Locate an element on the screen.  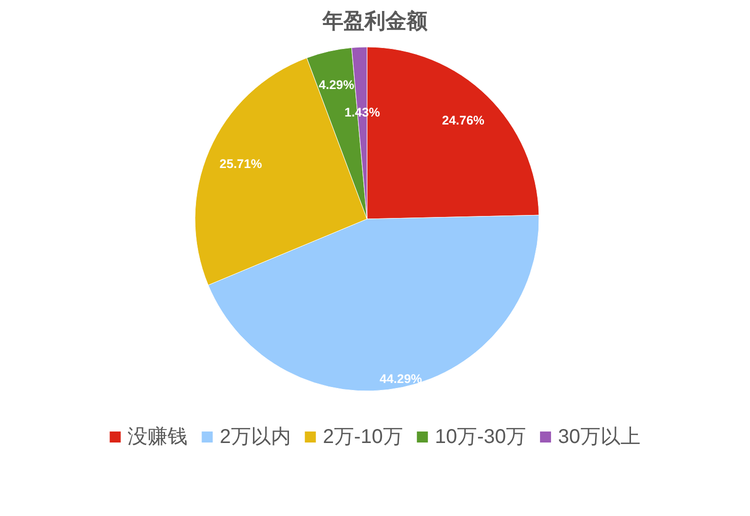
data-label: 25.71% is located at coordinates (241, 164).